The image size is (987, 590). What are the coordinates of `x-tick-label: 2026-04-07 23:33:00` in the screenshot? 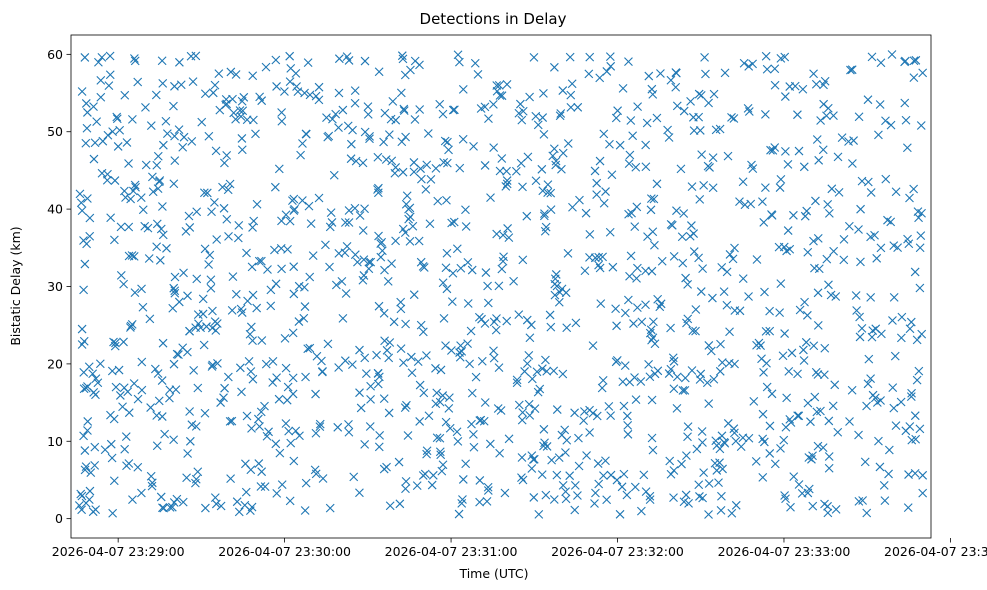 It's located at (784, 551).